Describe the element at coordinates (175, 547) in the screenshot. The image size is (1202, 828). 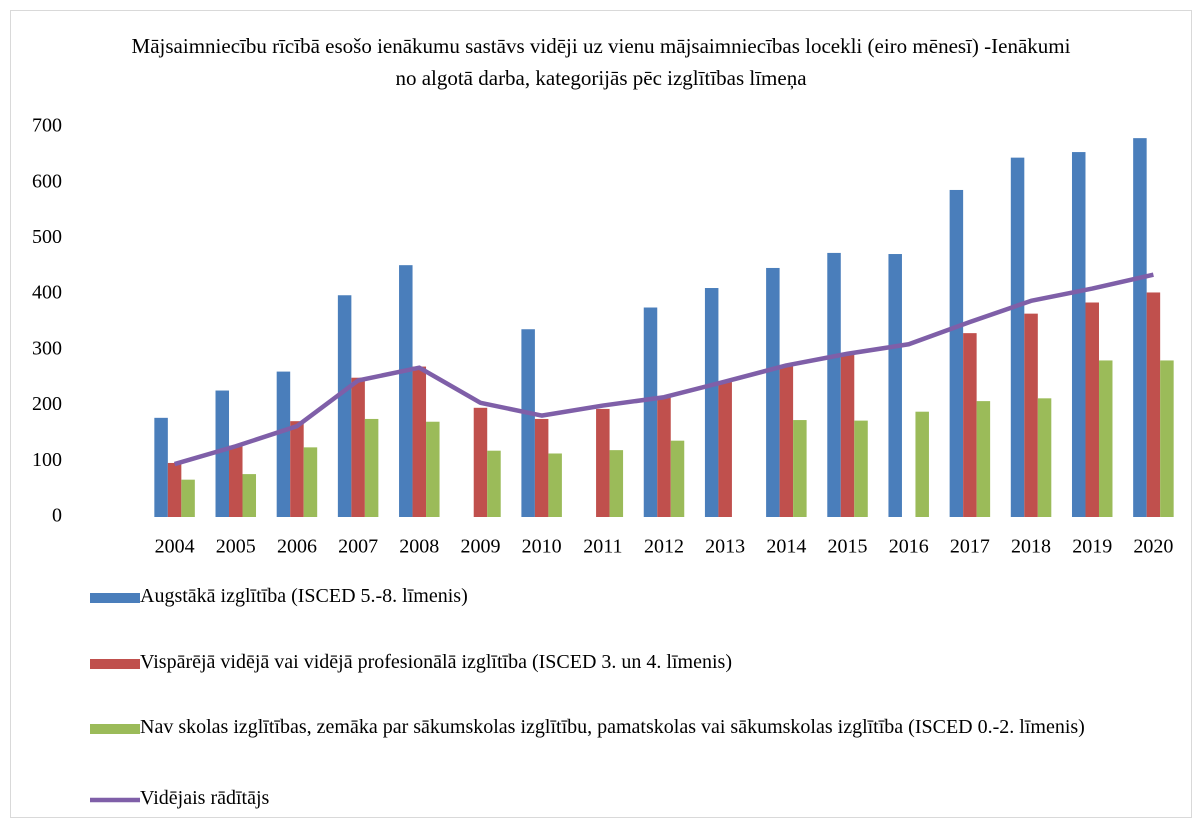
I see `x-tick-label: 2004` at that location.